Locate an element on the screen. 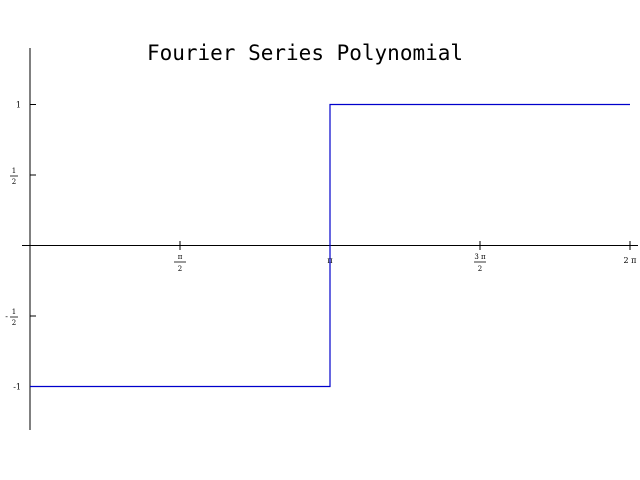  chart-title: Fourier Series Polynomial is located at coordinates (305, 53).